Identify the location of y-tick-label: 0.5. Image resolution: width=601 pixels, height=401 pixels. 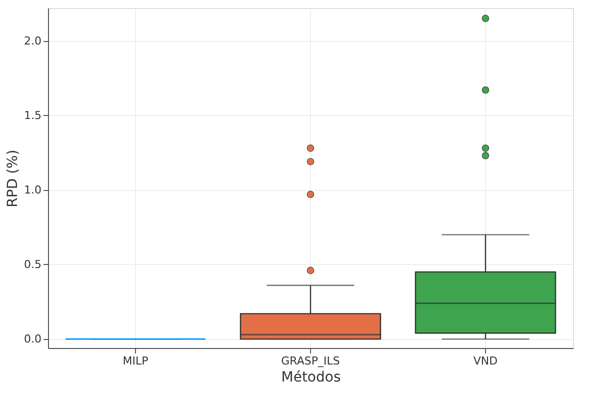
(33, 264).